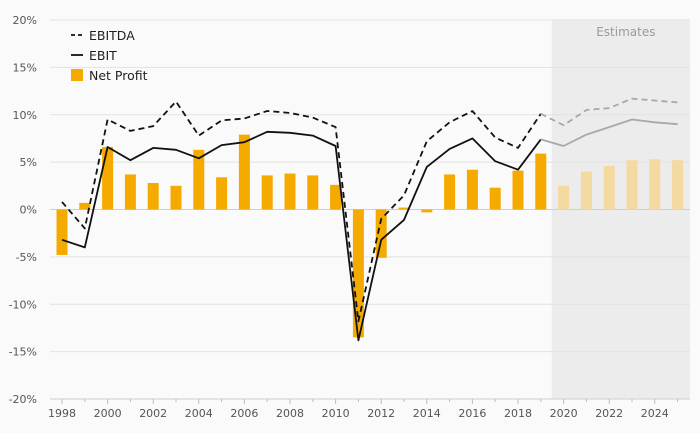 This screenshot has width=700, height=433. What do you see at coordinates (381, 413) in the screenshot?
I see `x-tick-label: 2012` at bounding box center [381, 413].